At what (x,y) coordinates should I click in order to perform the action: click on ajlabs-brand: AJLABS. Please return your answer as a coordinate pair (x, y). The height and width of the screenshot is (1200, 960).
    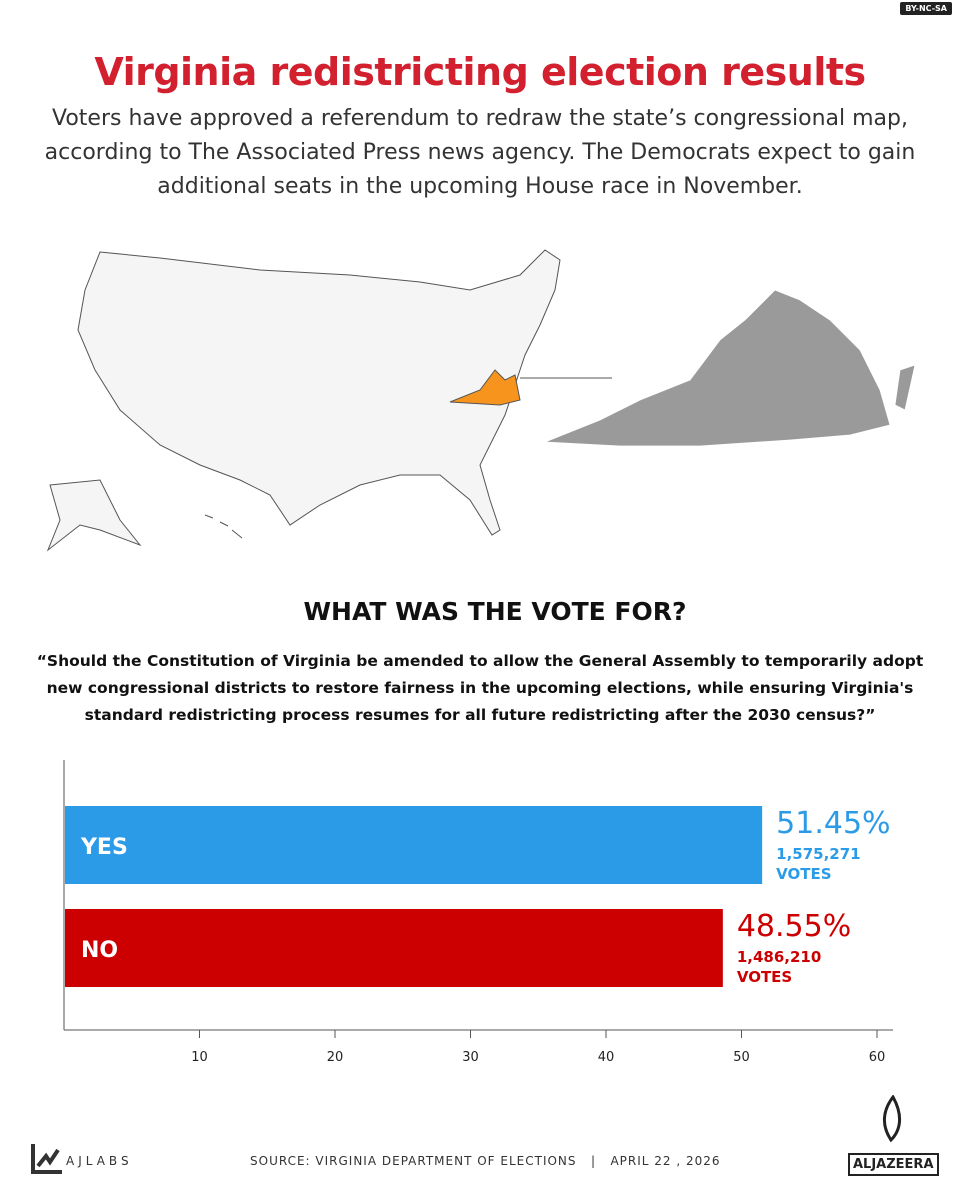
    Looking at the image, I should click on (99, 1161).